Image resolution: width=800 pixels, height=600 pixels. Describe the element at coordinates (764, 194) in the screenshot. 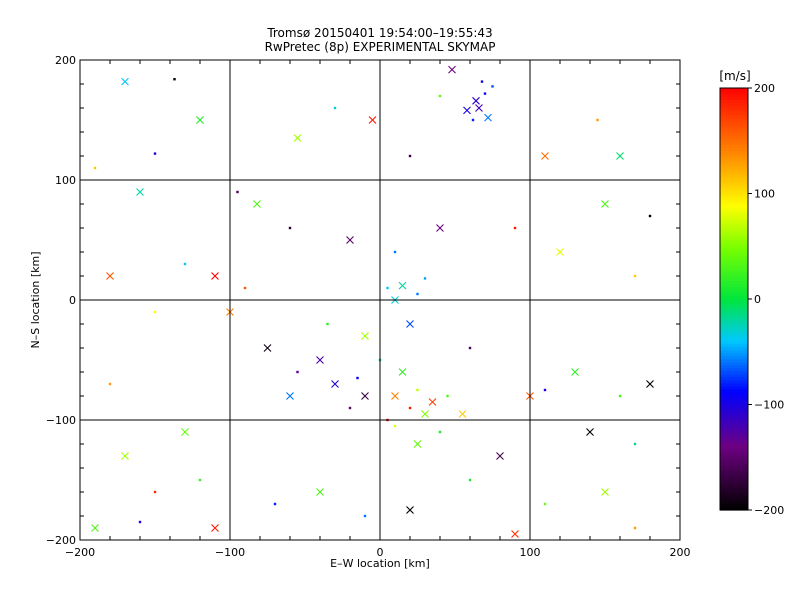

I see `colorbar-tick-label: 100` at that location.